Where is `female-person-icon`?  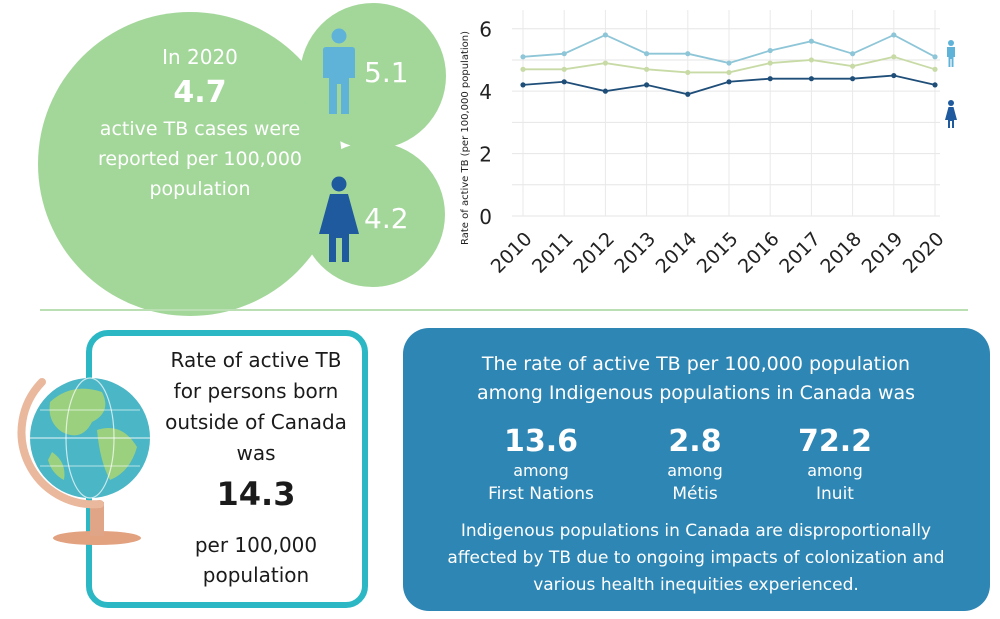
female-person-icon is located at coordinates (339, 219).